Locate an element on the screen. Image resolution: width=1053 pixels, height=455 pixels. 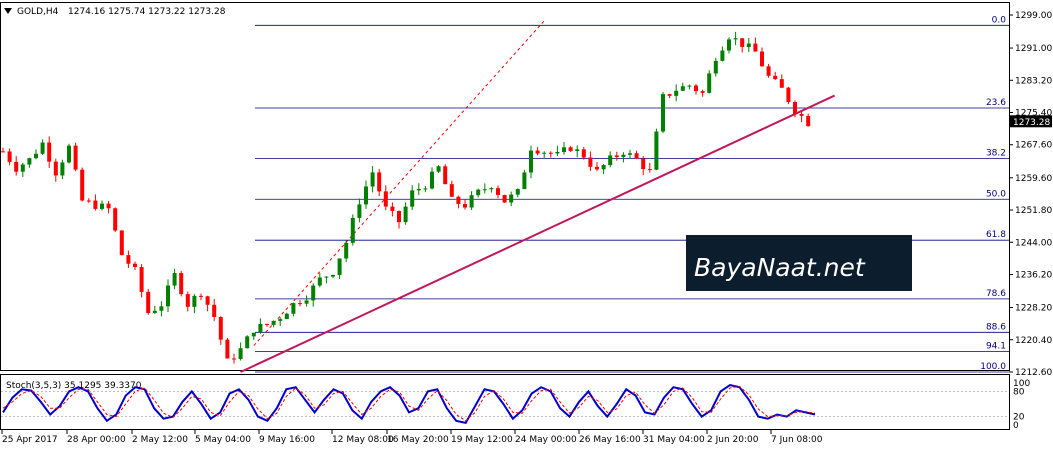
stoch-tick-label: 100 is located at coordinates (1021, 384).